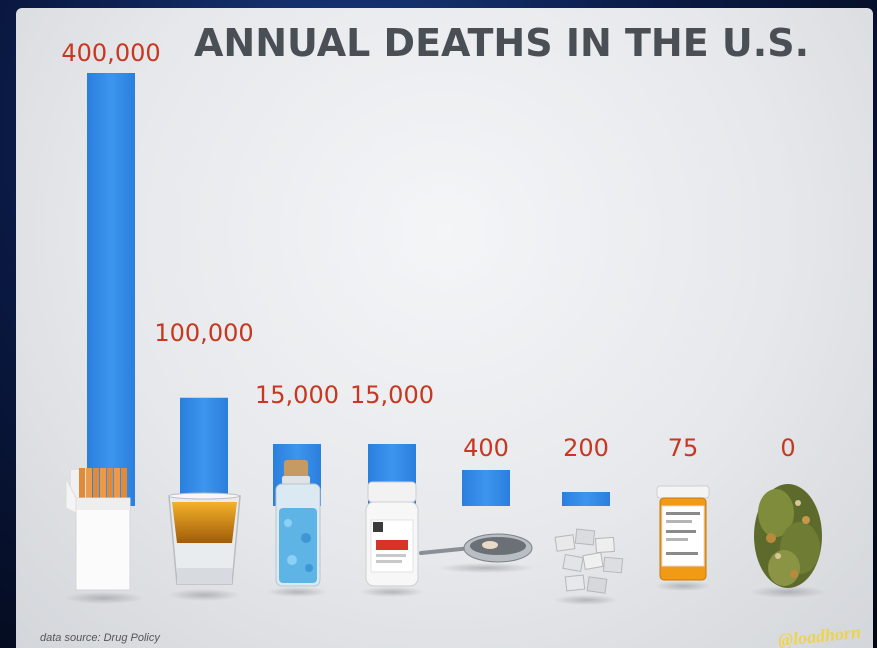 This screenshot has height=648, width=877. What do you see at coordinates (589, 561) in the screenshot?
I see `ecstasy-pills-icon` at bounding box center [589, 561].